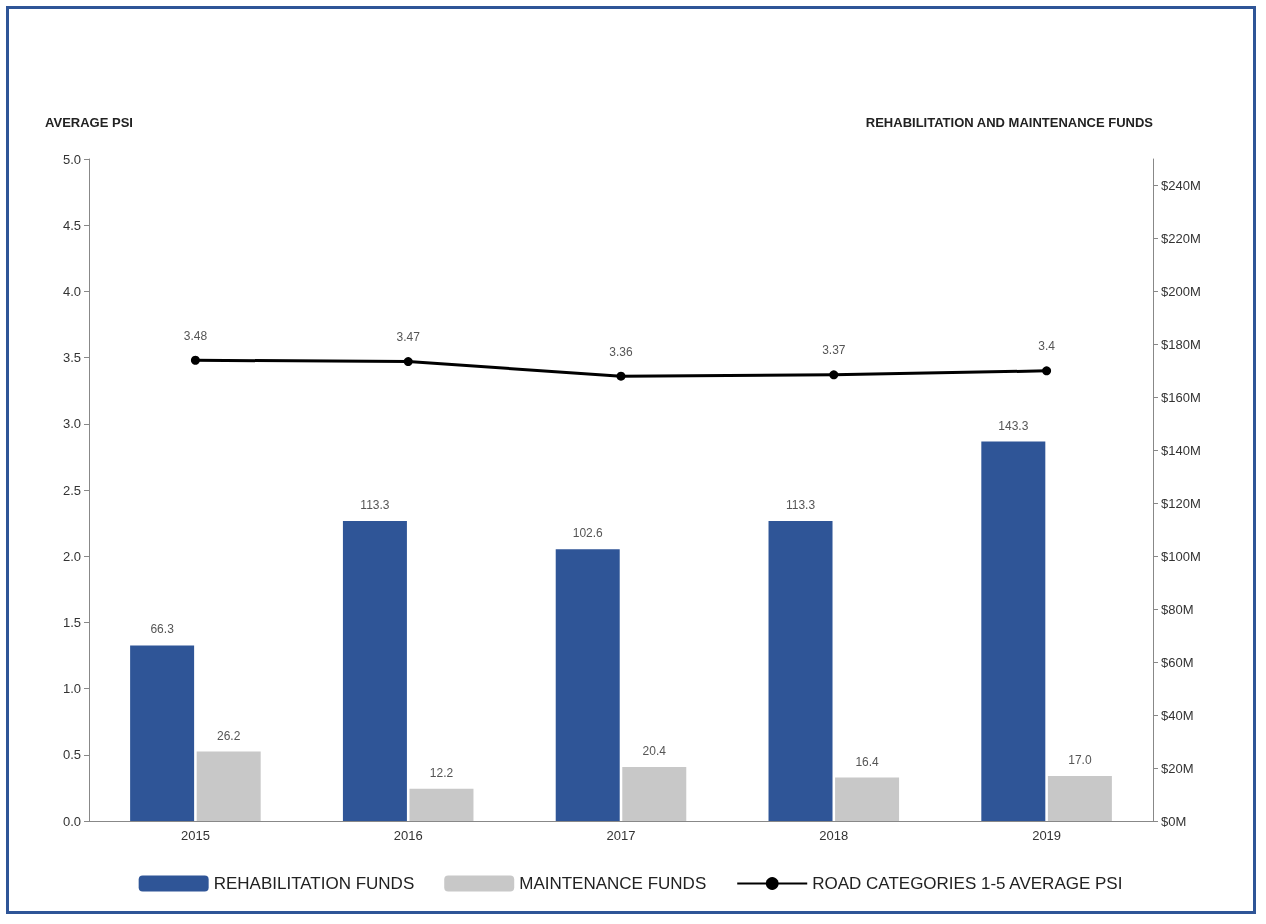 The width and height of the screenshot is (1266, 924). Describe the element at coordinates (1177, 768) in the screenshot. I see `y2-tick-label: $20M` at that location.